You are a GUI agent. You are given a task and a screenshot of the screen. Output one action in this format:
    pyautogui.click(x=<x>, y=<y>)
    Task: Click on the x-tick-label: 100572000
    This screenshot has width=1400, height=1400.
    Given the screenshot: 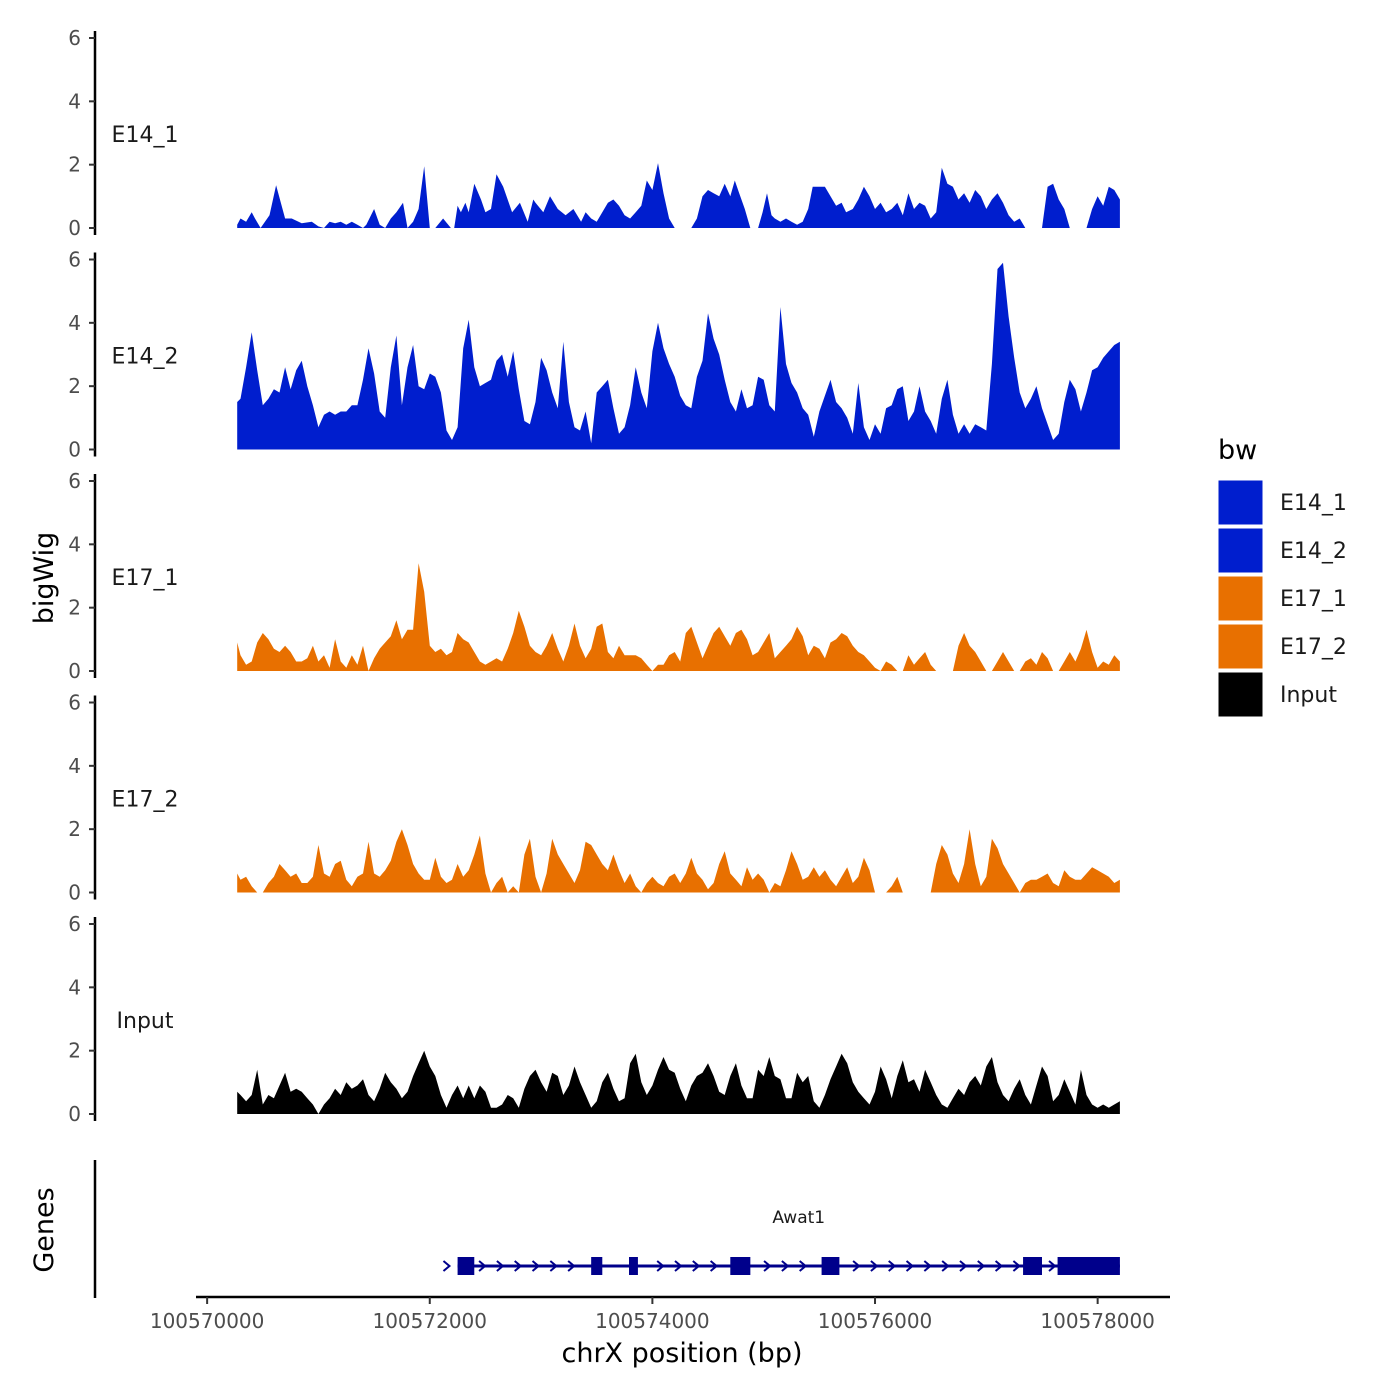 What is the action you would take?
    pyautogui.click(x=429, y=1321)
    